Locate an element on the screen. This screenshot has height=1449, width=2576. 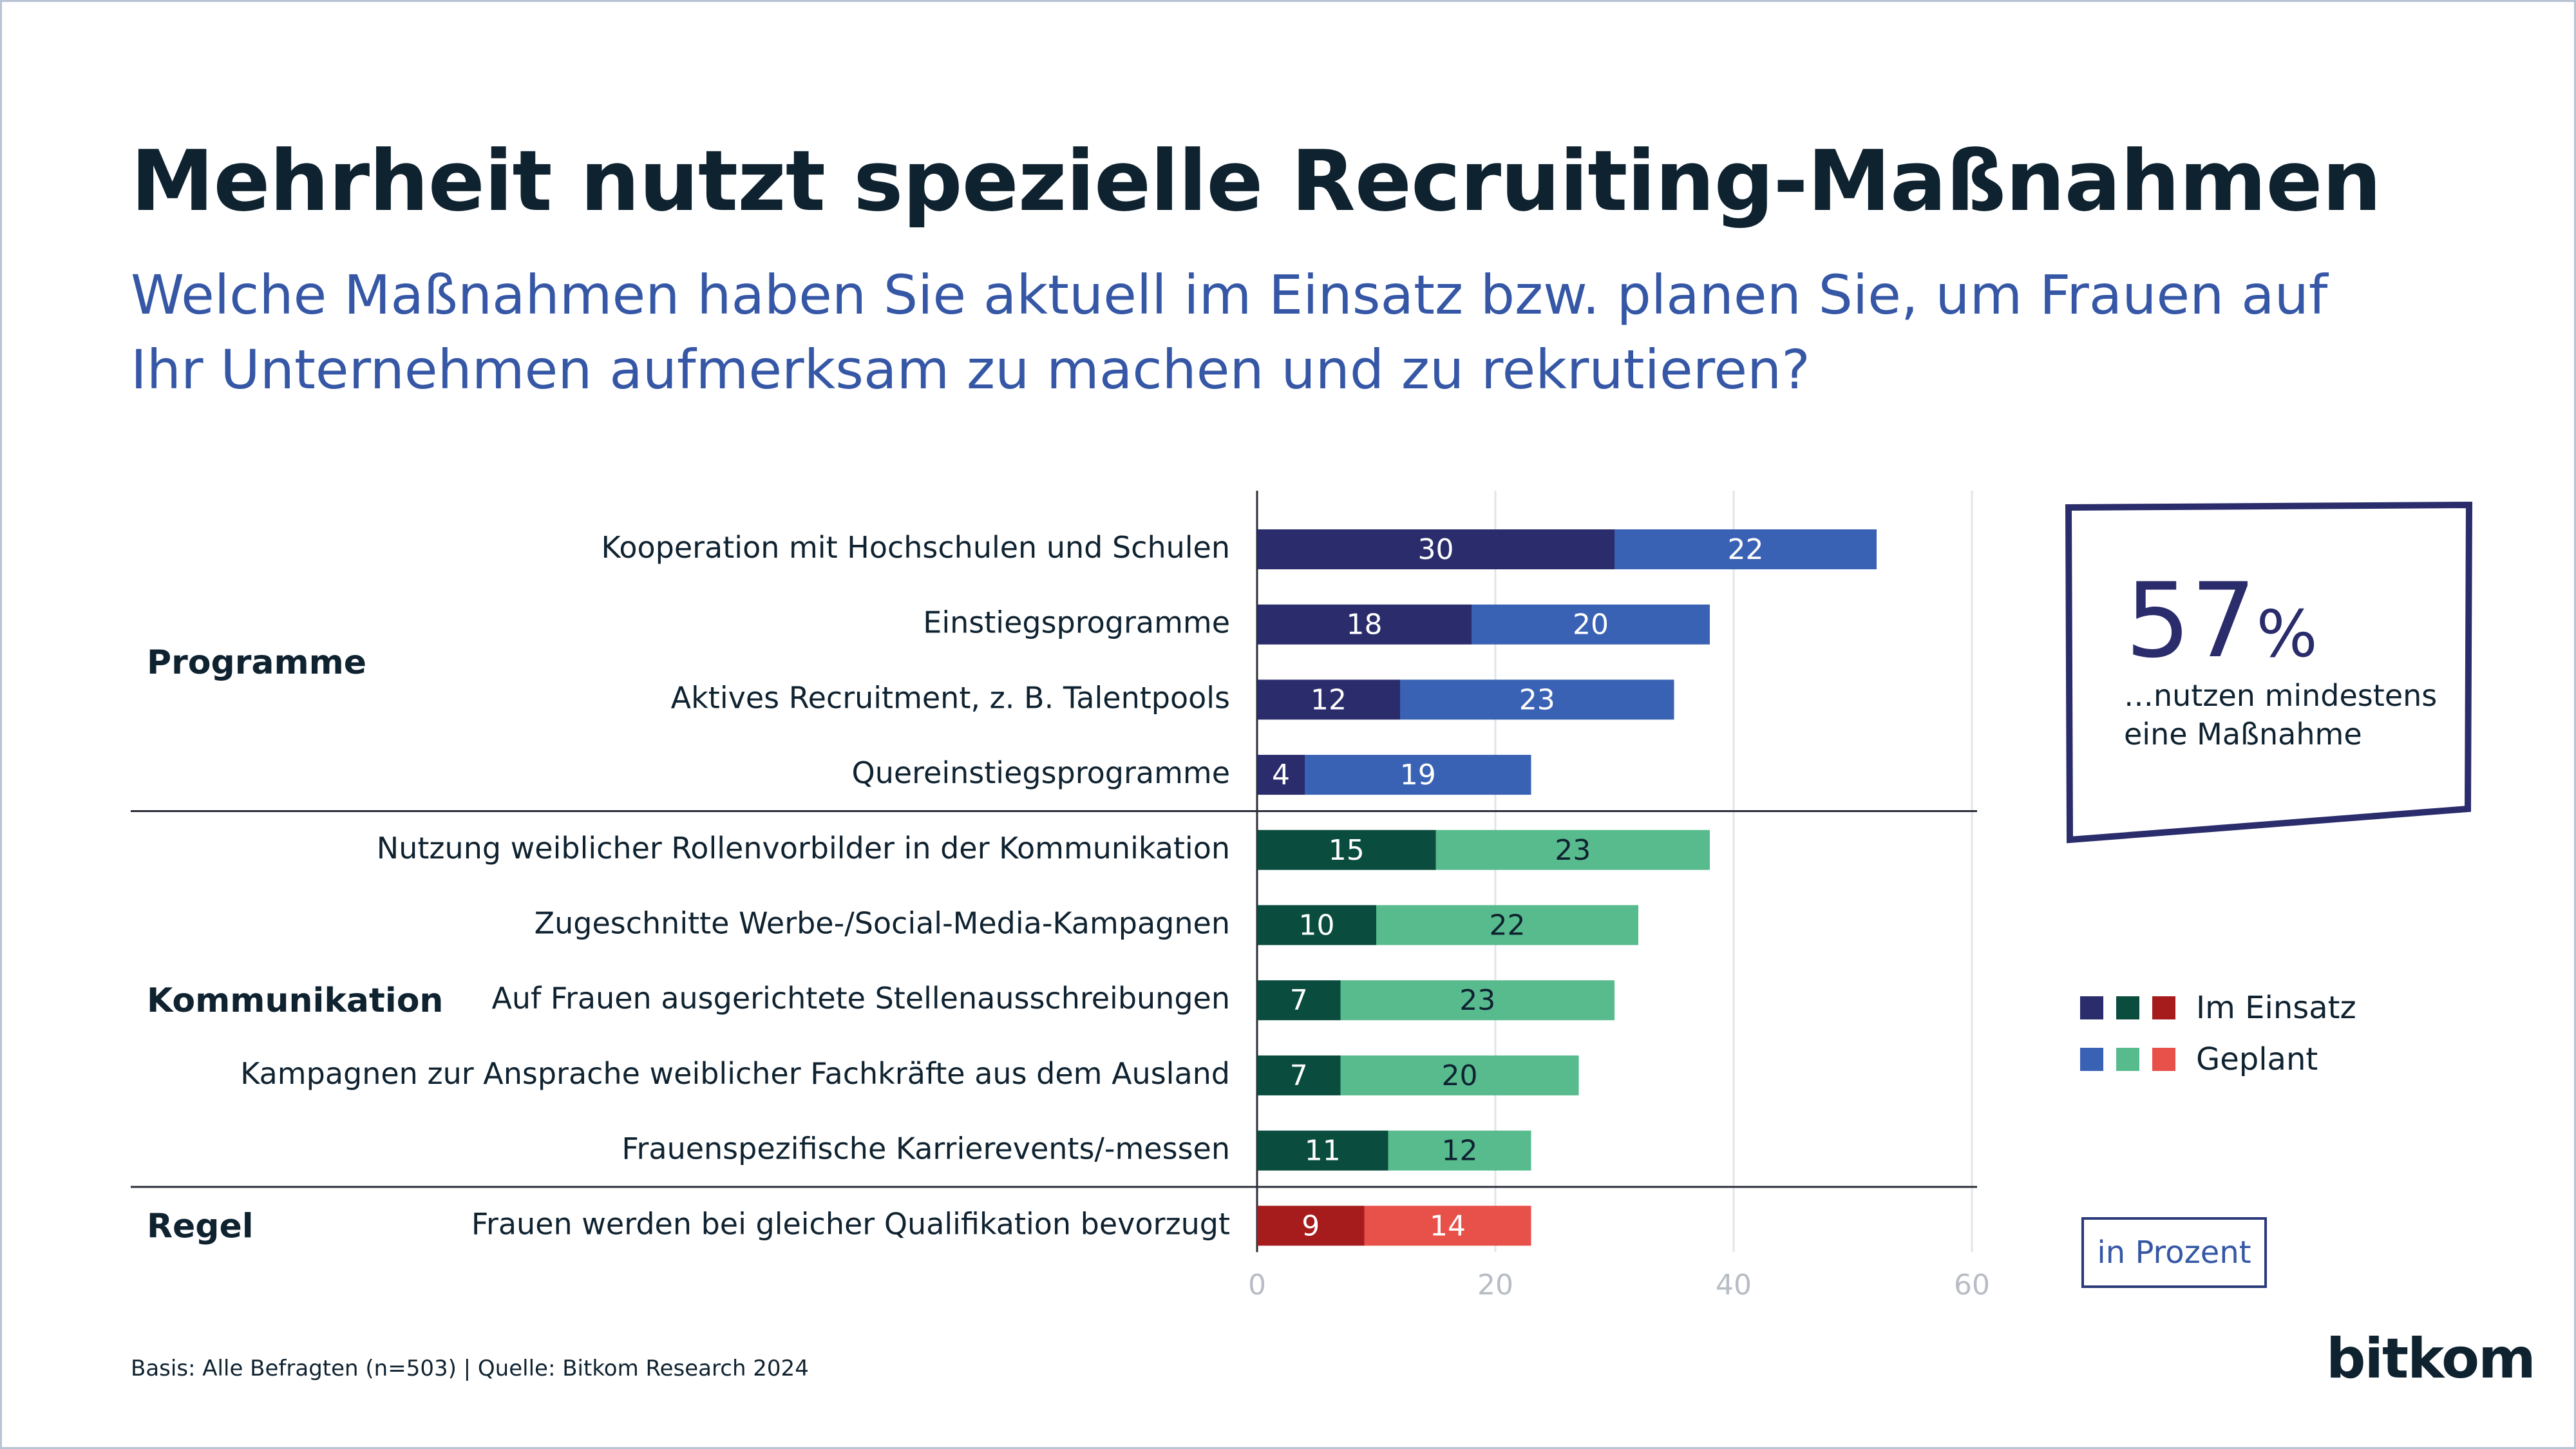
data-label: 11 is located at coordinates (1323, 1151).